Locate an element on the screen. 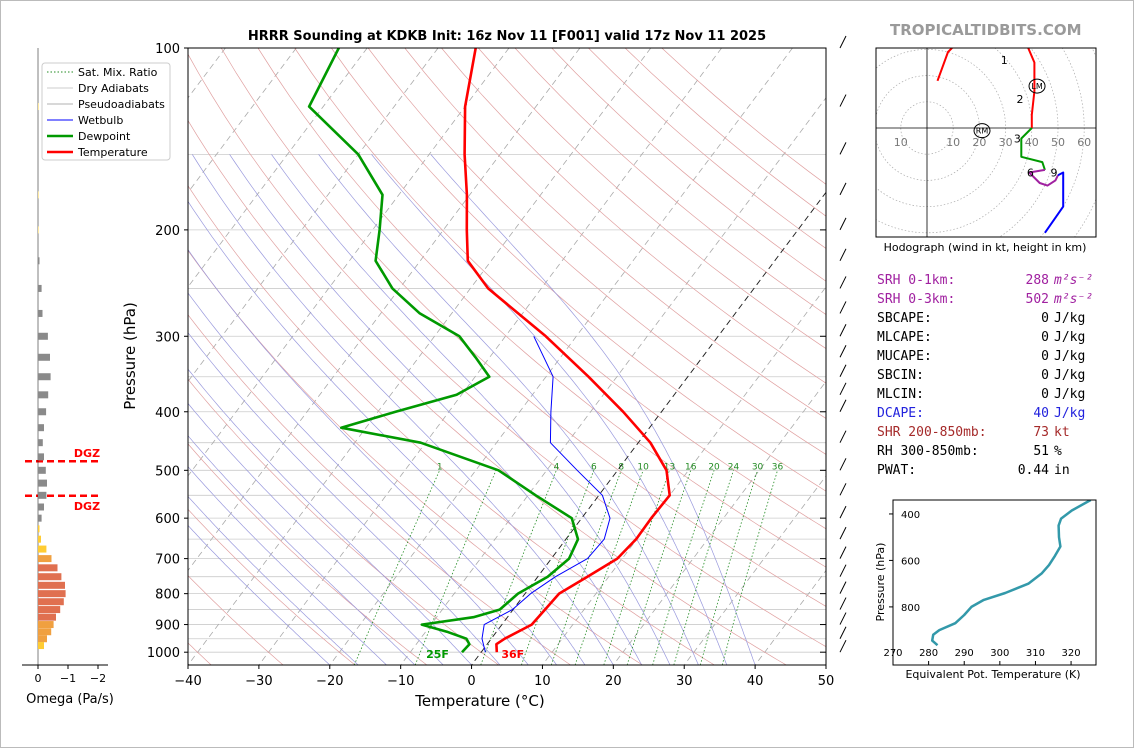 This screenshot has width=1134, height=748. hodograph-height-label: 9 is located at coordinates (1054, 173).